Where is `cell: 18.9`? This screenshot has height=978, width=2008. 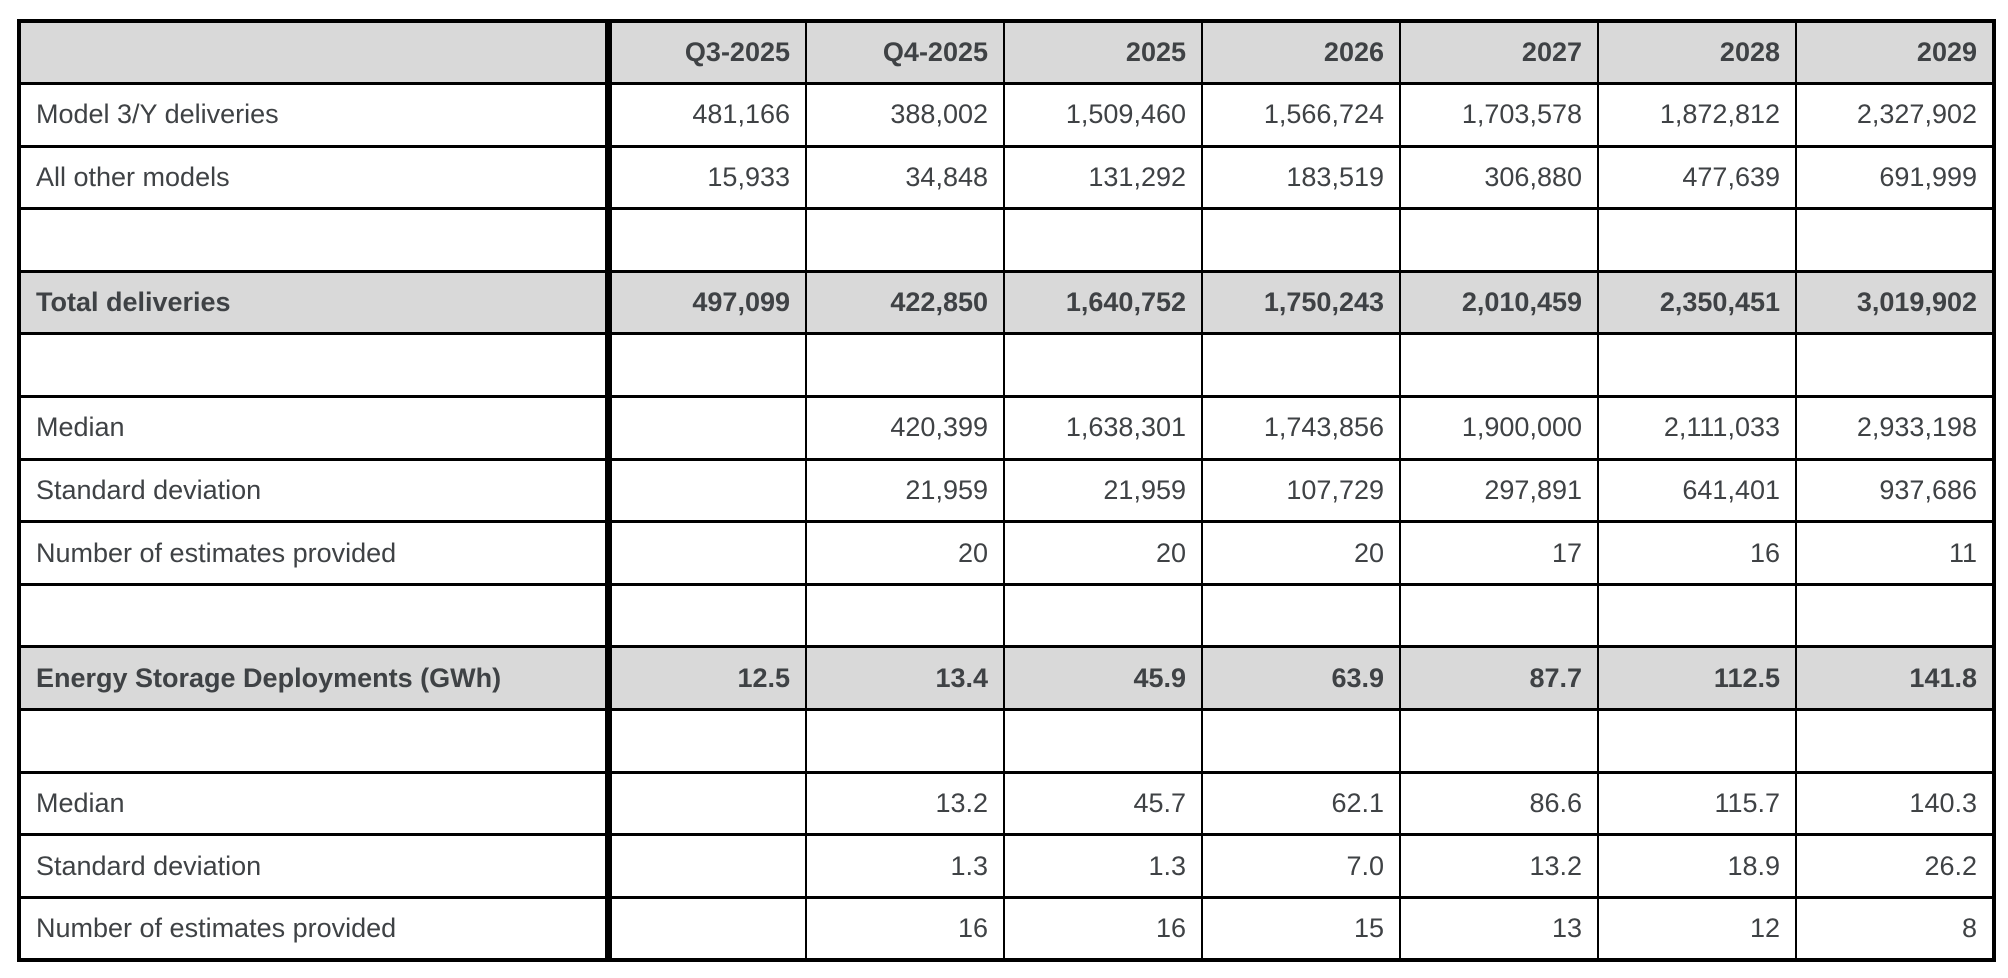
cell: 18.9 is located at coordinates (1697, 866).